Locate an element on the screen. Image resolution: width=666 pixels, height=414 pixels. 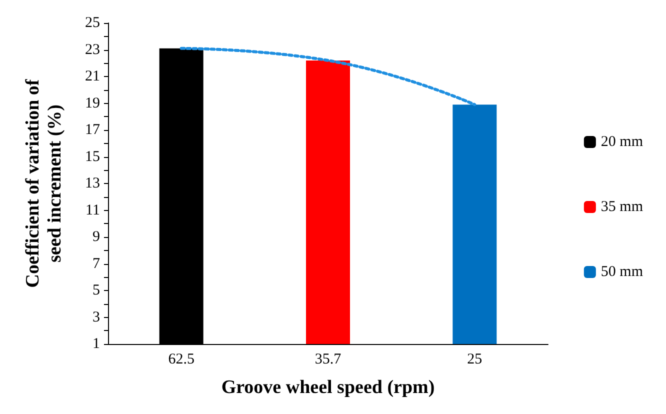
legend-label: 35 mm is located at coordinates (622, 207).